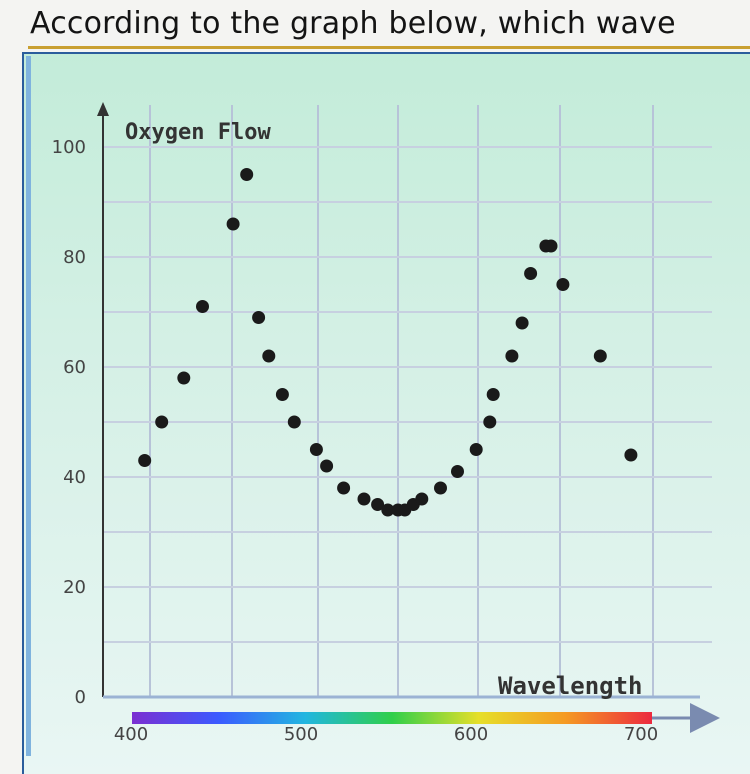 Image resolution: width=750 pixels, height=774 pixels. What do you see at coordinates (198, 132) in the screenshot?
I see `y-axis-label: Oxygen Flow` at bounding box center [198, 132].